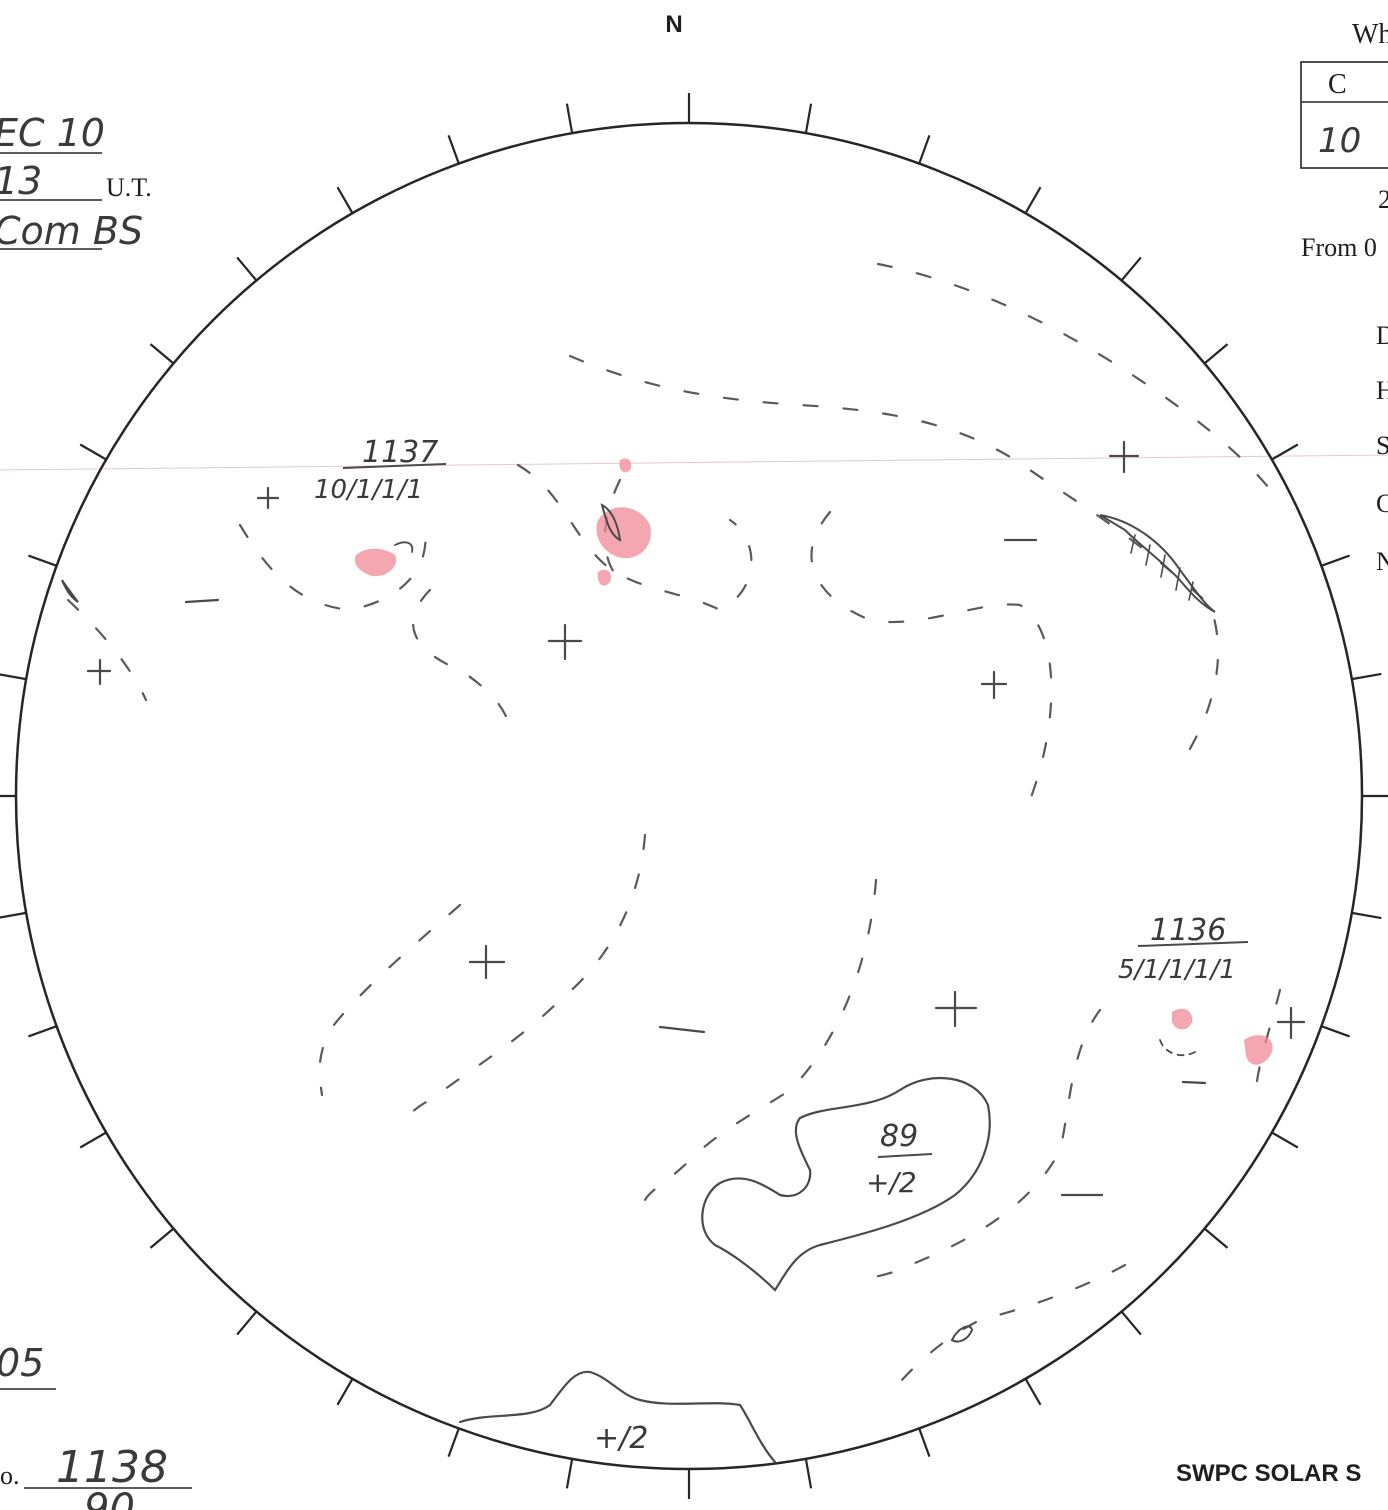  I want to click on note-bottom-value: 05, so click(22, 1363).